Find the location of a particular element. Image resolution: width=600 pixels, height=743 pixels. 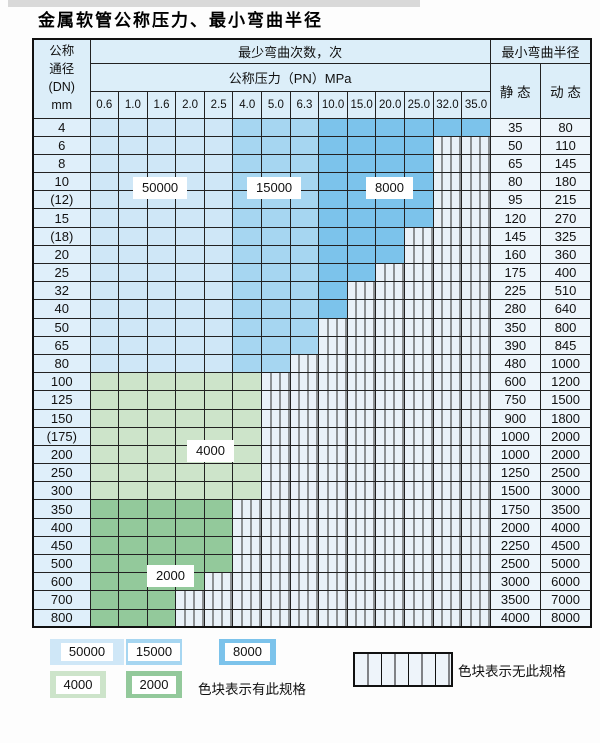

dynamic-radius-cell: 4500 is located at coordinates (565, 545).